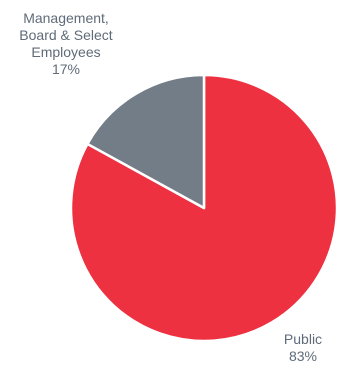  What do you see at coordinates (66, 18) in the screenshot?
I see `slice-label-line: Management,` at bounding box center [66, 18].